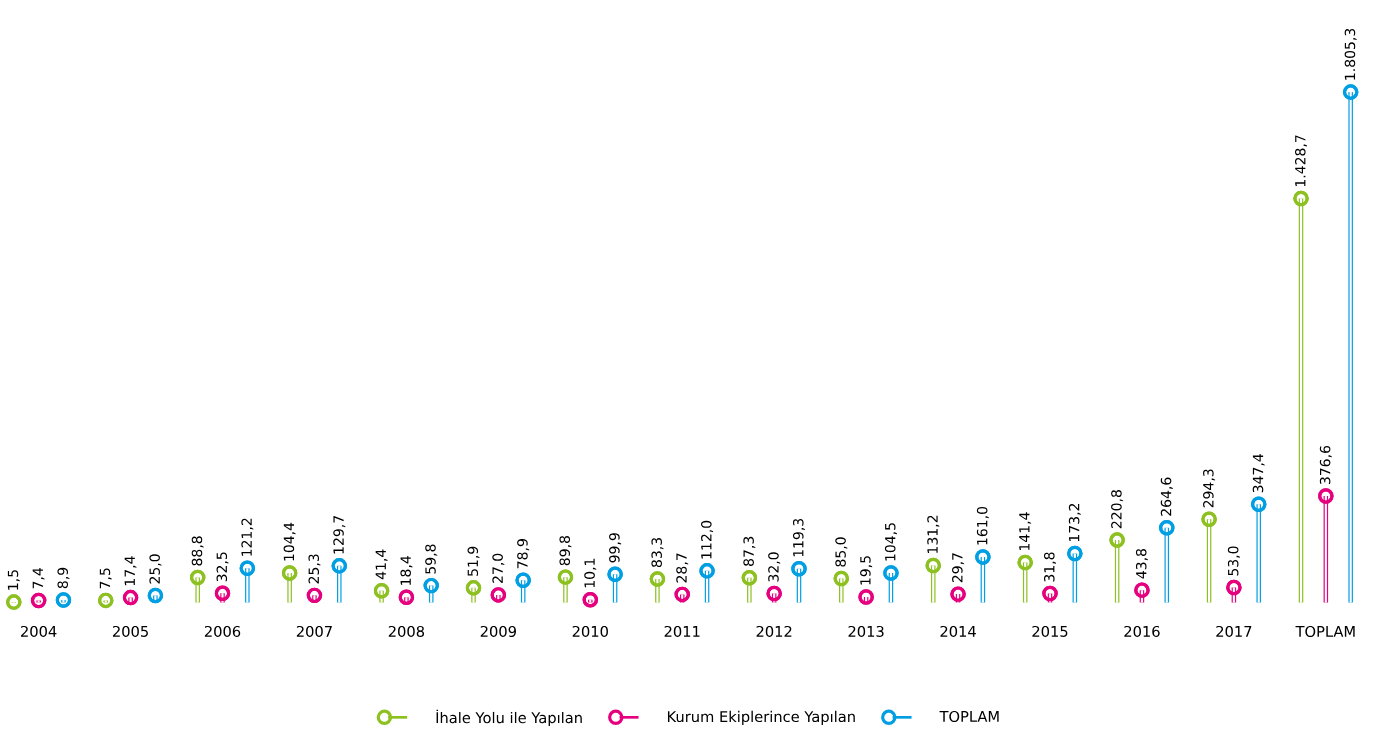 This screenshot has width=1381, height=742. Describe the element at coordinates (615, 547) in the screenshot. I see `data-label: 99,9` at that location.